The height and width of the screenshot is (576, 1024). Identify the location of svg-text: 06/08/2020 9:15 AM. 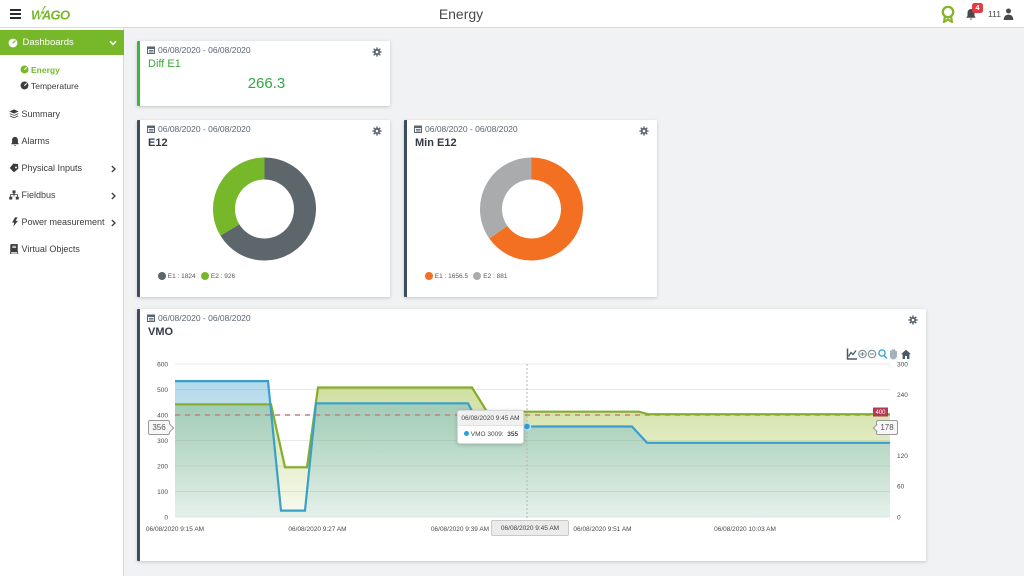
(175, 529).